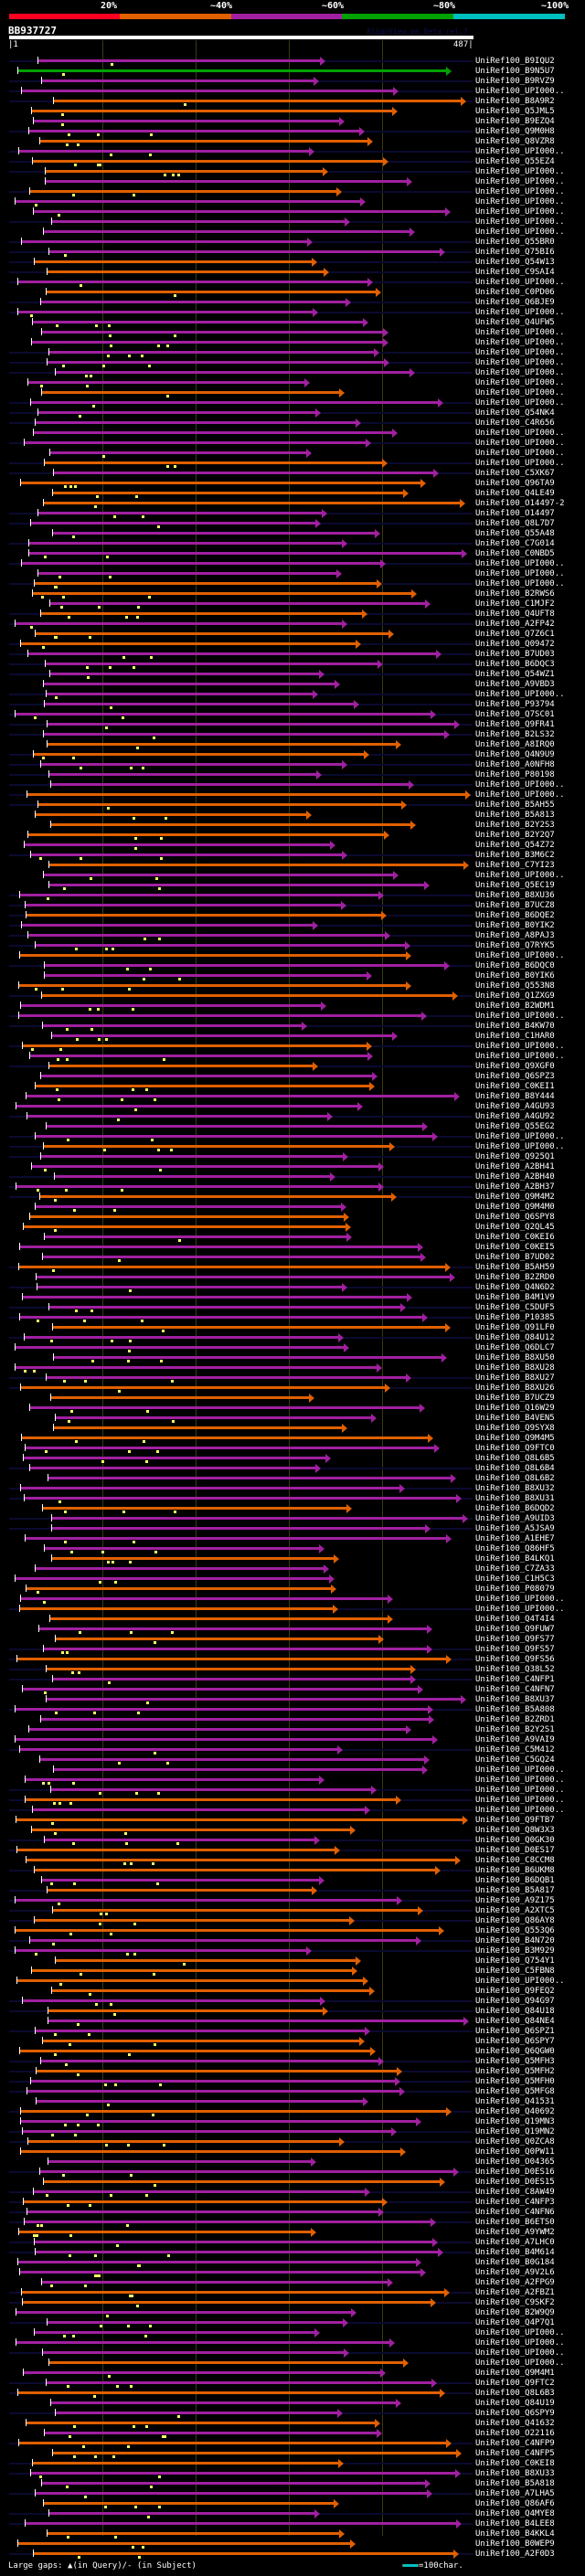  I want to click on hit-row: UniRef100_Q9FTC0, so click(293, 1449).